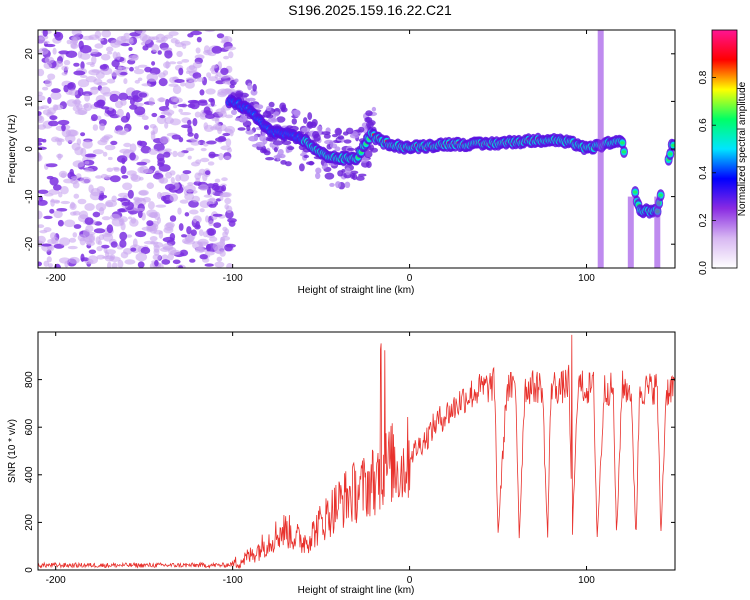  Describe the element at coordinates (410, 580) in the screenshot. I see `snr-x-tick-label: 0` at that location.